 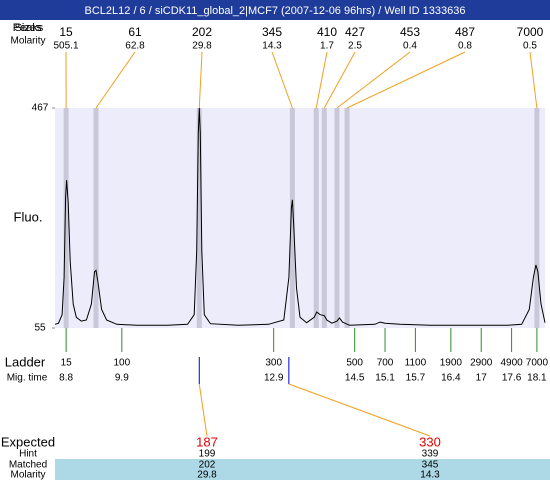 I want to click on peak-size: 410, so click(x=327, y=32).